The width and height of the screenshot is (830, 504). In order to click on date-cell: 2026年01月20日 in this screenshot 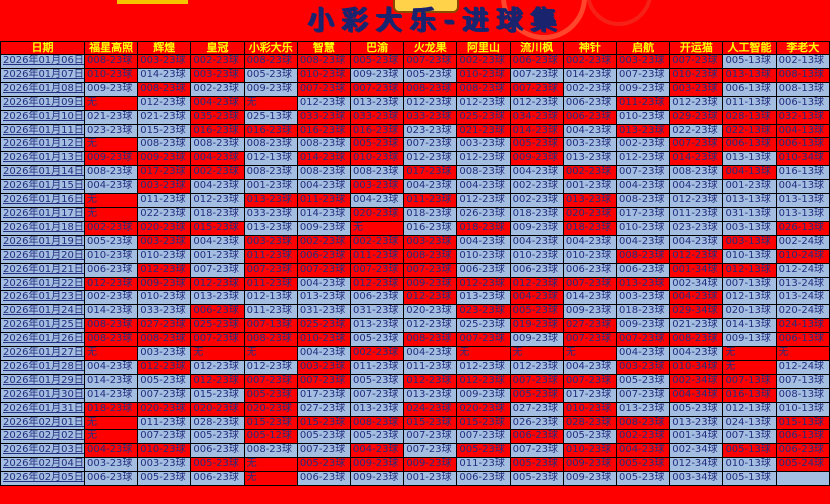, I will do `click(42, 256)`.